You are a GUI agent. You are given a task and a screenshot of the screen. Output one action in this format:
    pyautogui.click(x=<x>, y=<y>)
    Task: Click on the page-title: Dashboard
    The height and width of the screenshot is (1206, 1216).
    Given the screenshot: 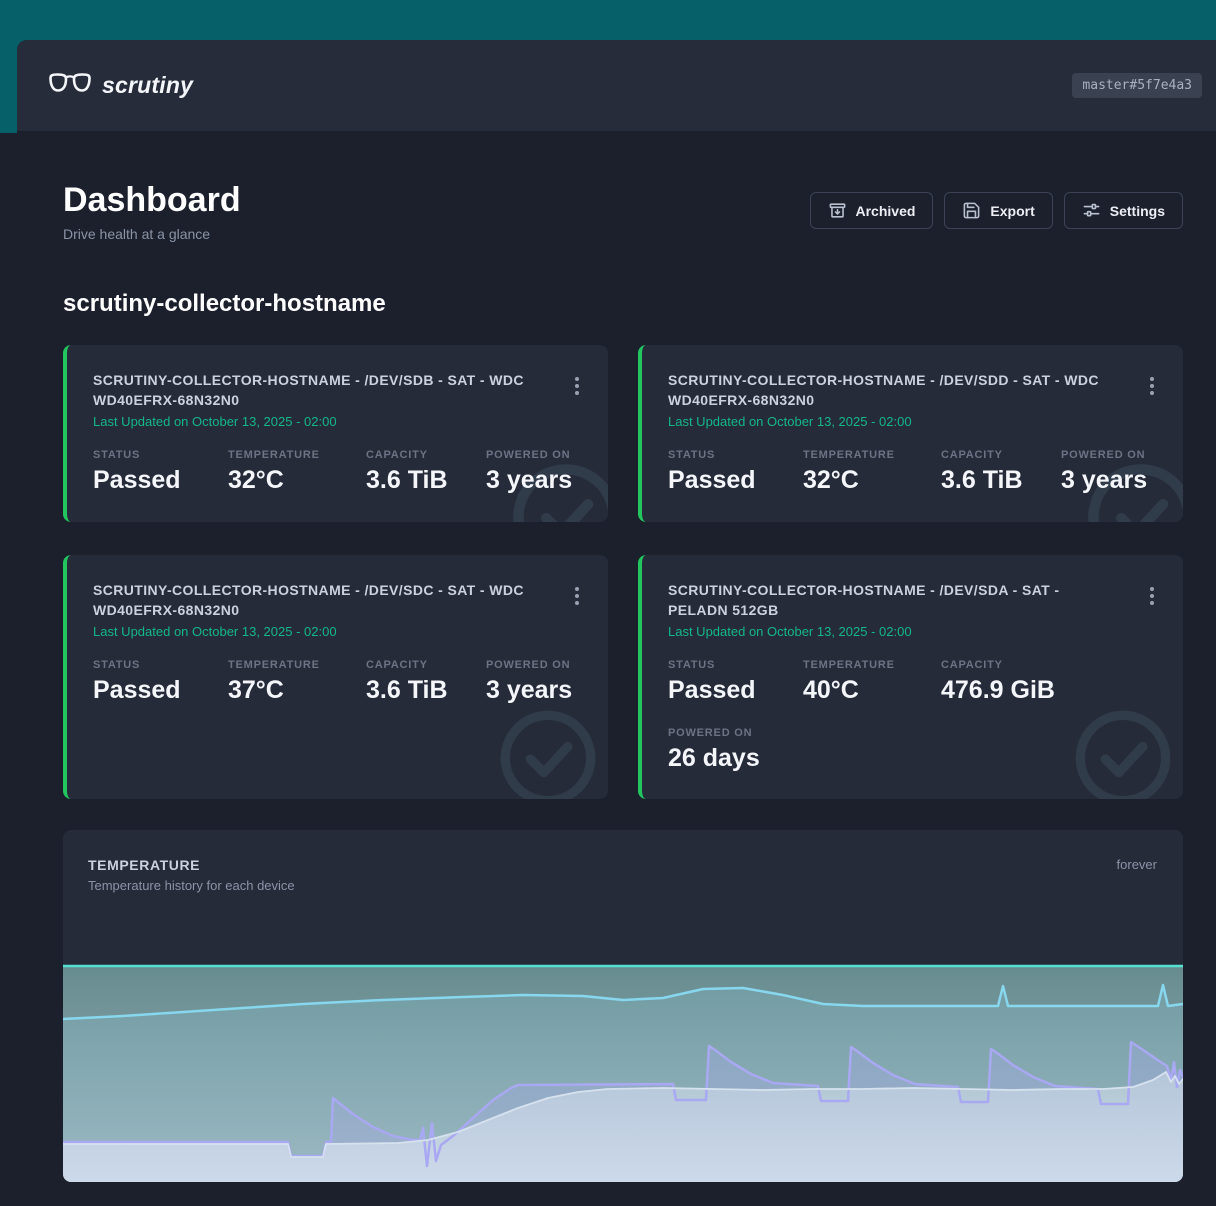 What is the action you would take?
    pyautogui.click(x=152, y=200)
    